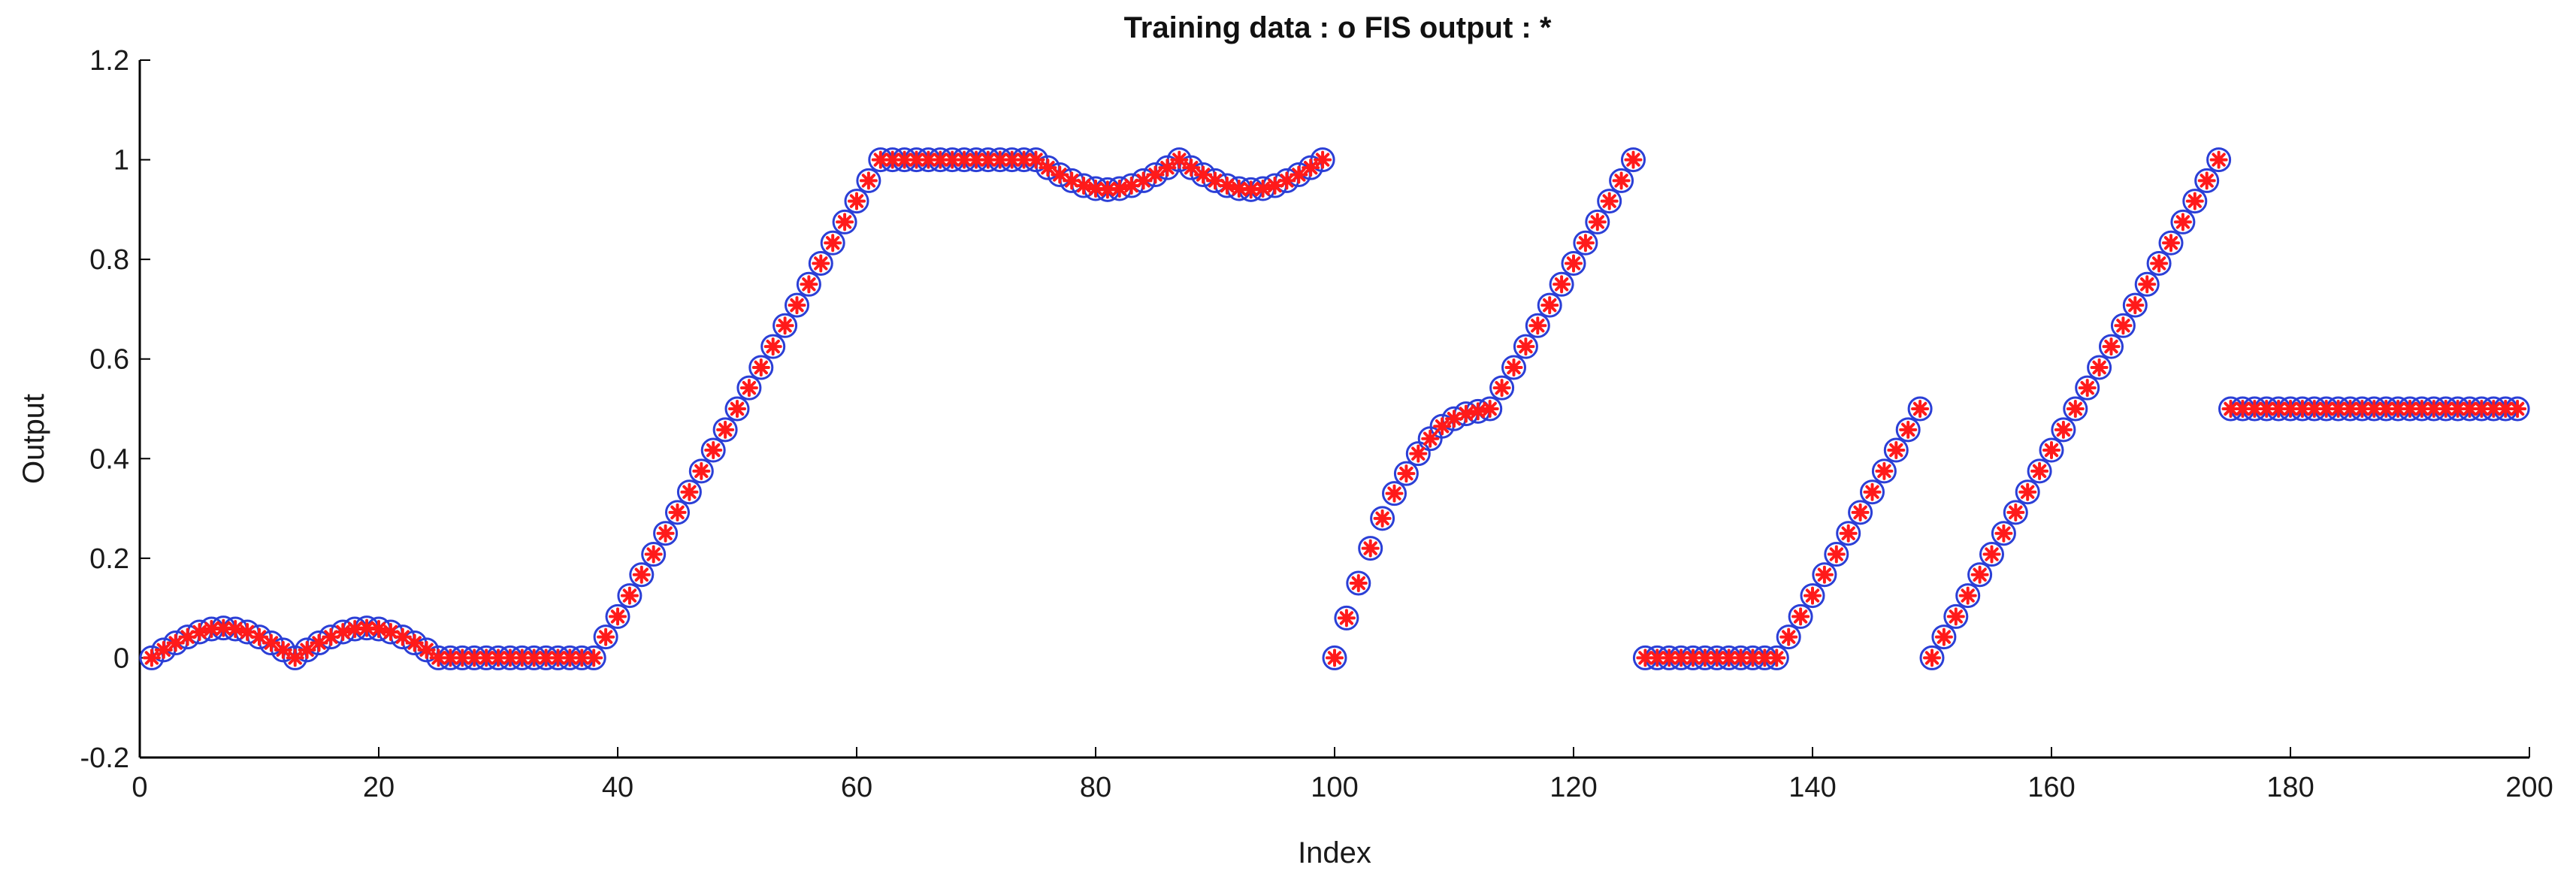  I want to click on x-tick-label: 40, so click(617, 787).